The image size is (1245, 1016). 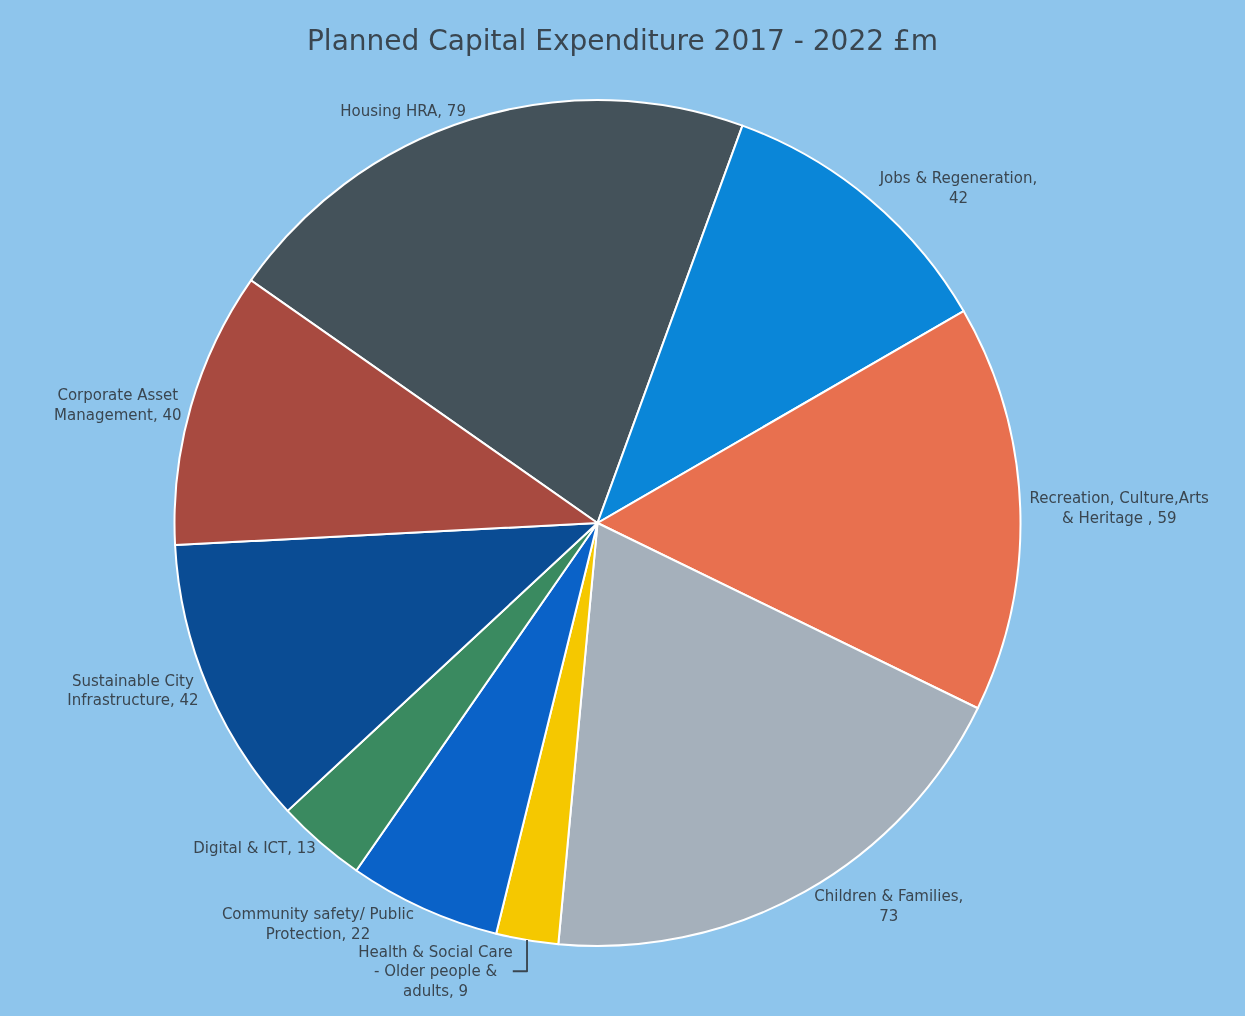 I want to click on slice-label: Health & Social Care - Older people & adults, 9, so click(x=435, y=971).